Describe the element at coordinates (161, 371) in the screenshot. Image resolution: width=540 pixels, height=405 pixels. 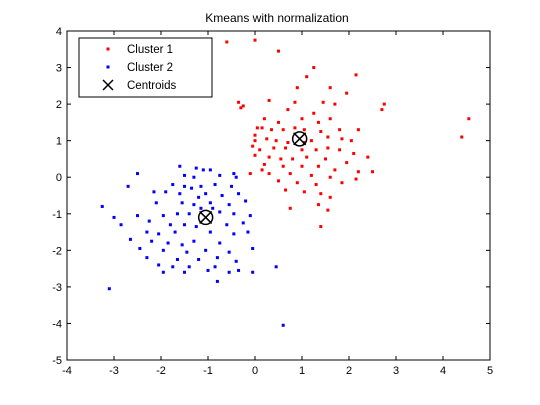
I see `x-tick-label: -2` at that location.